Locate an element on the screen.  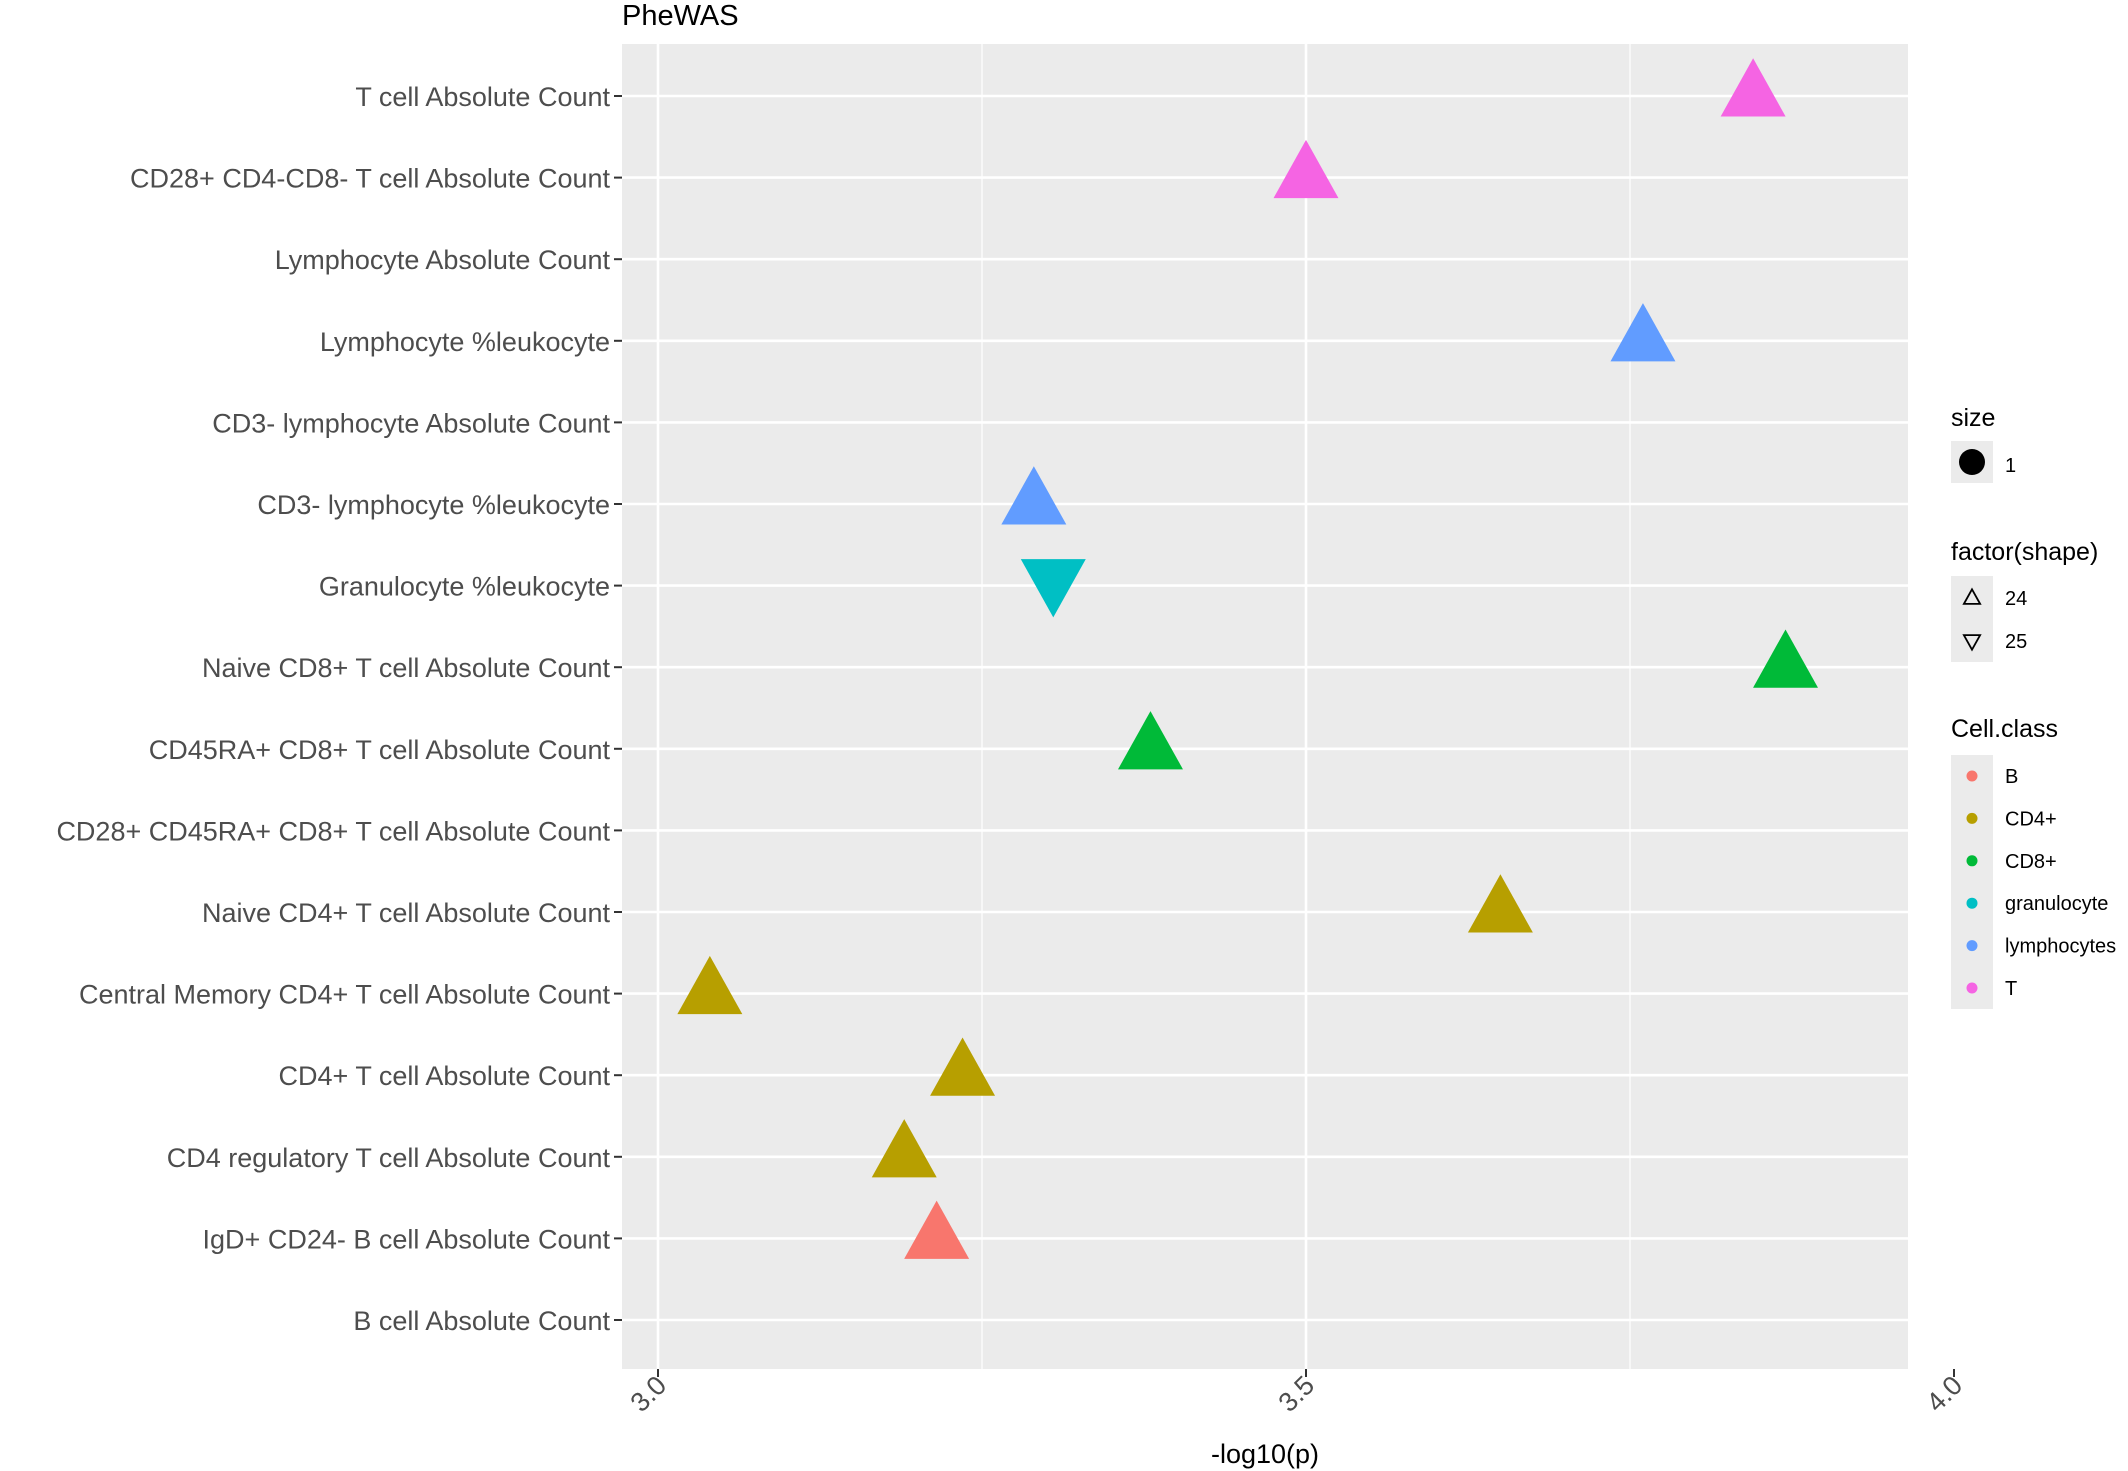
chart-title: PheWAS is located at coordinates (680, 16).